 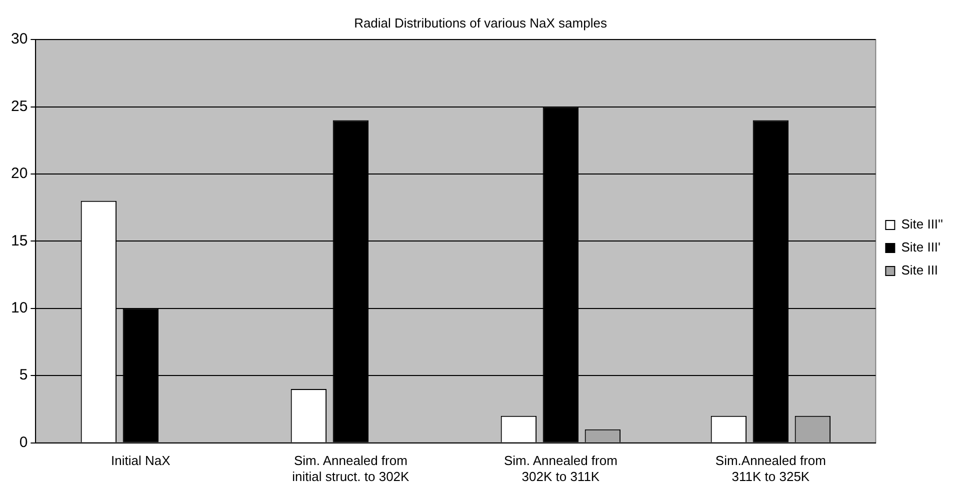 I want to click on legend-label: Site III', so click(x=921, y=247).